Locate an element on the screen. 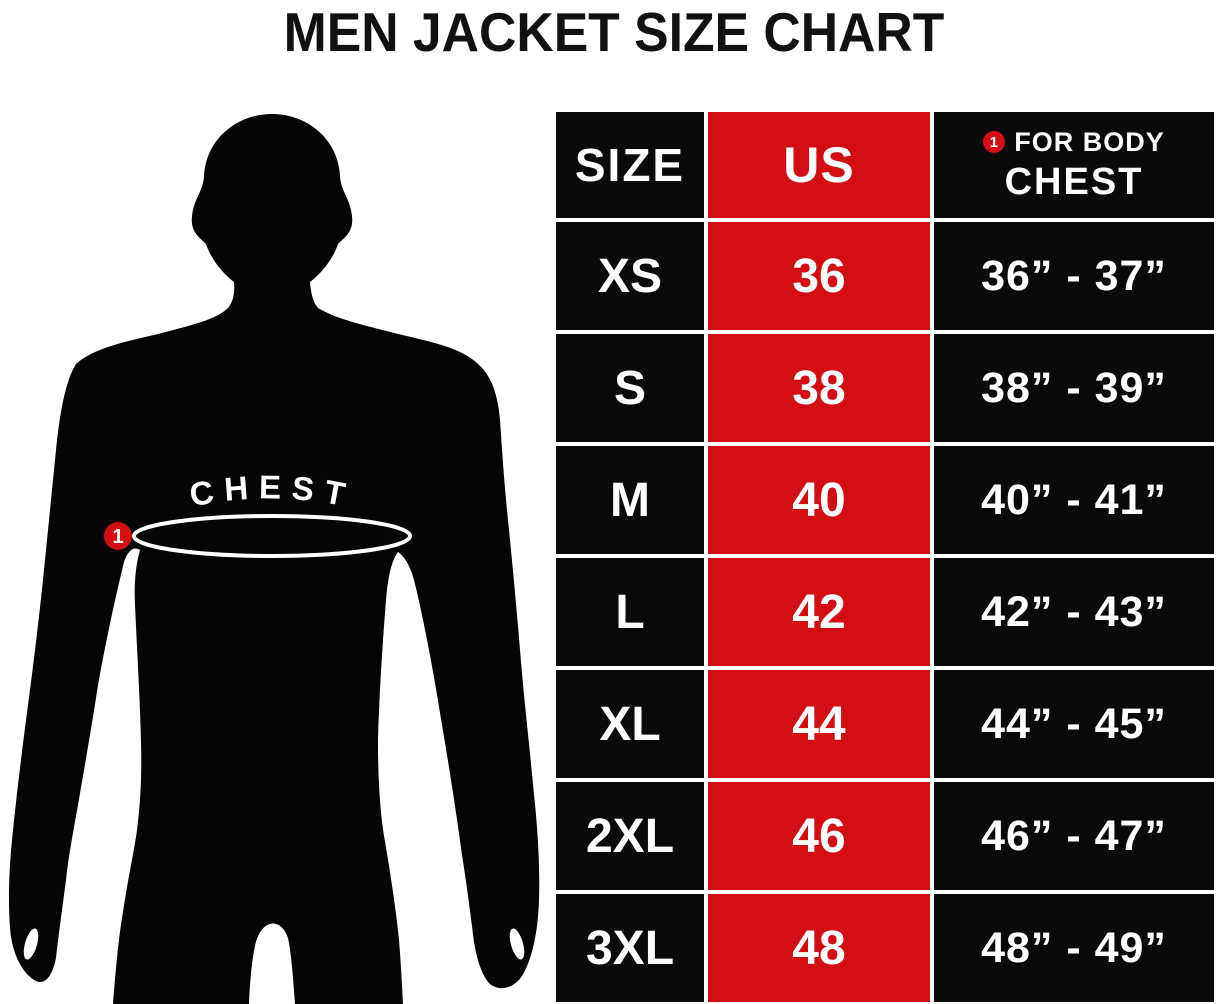  thumb-gap-left is located at coordinates (31, 944).